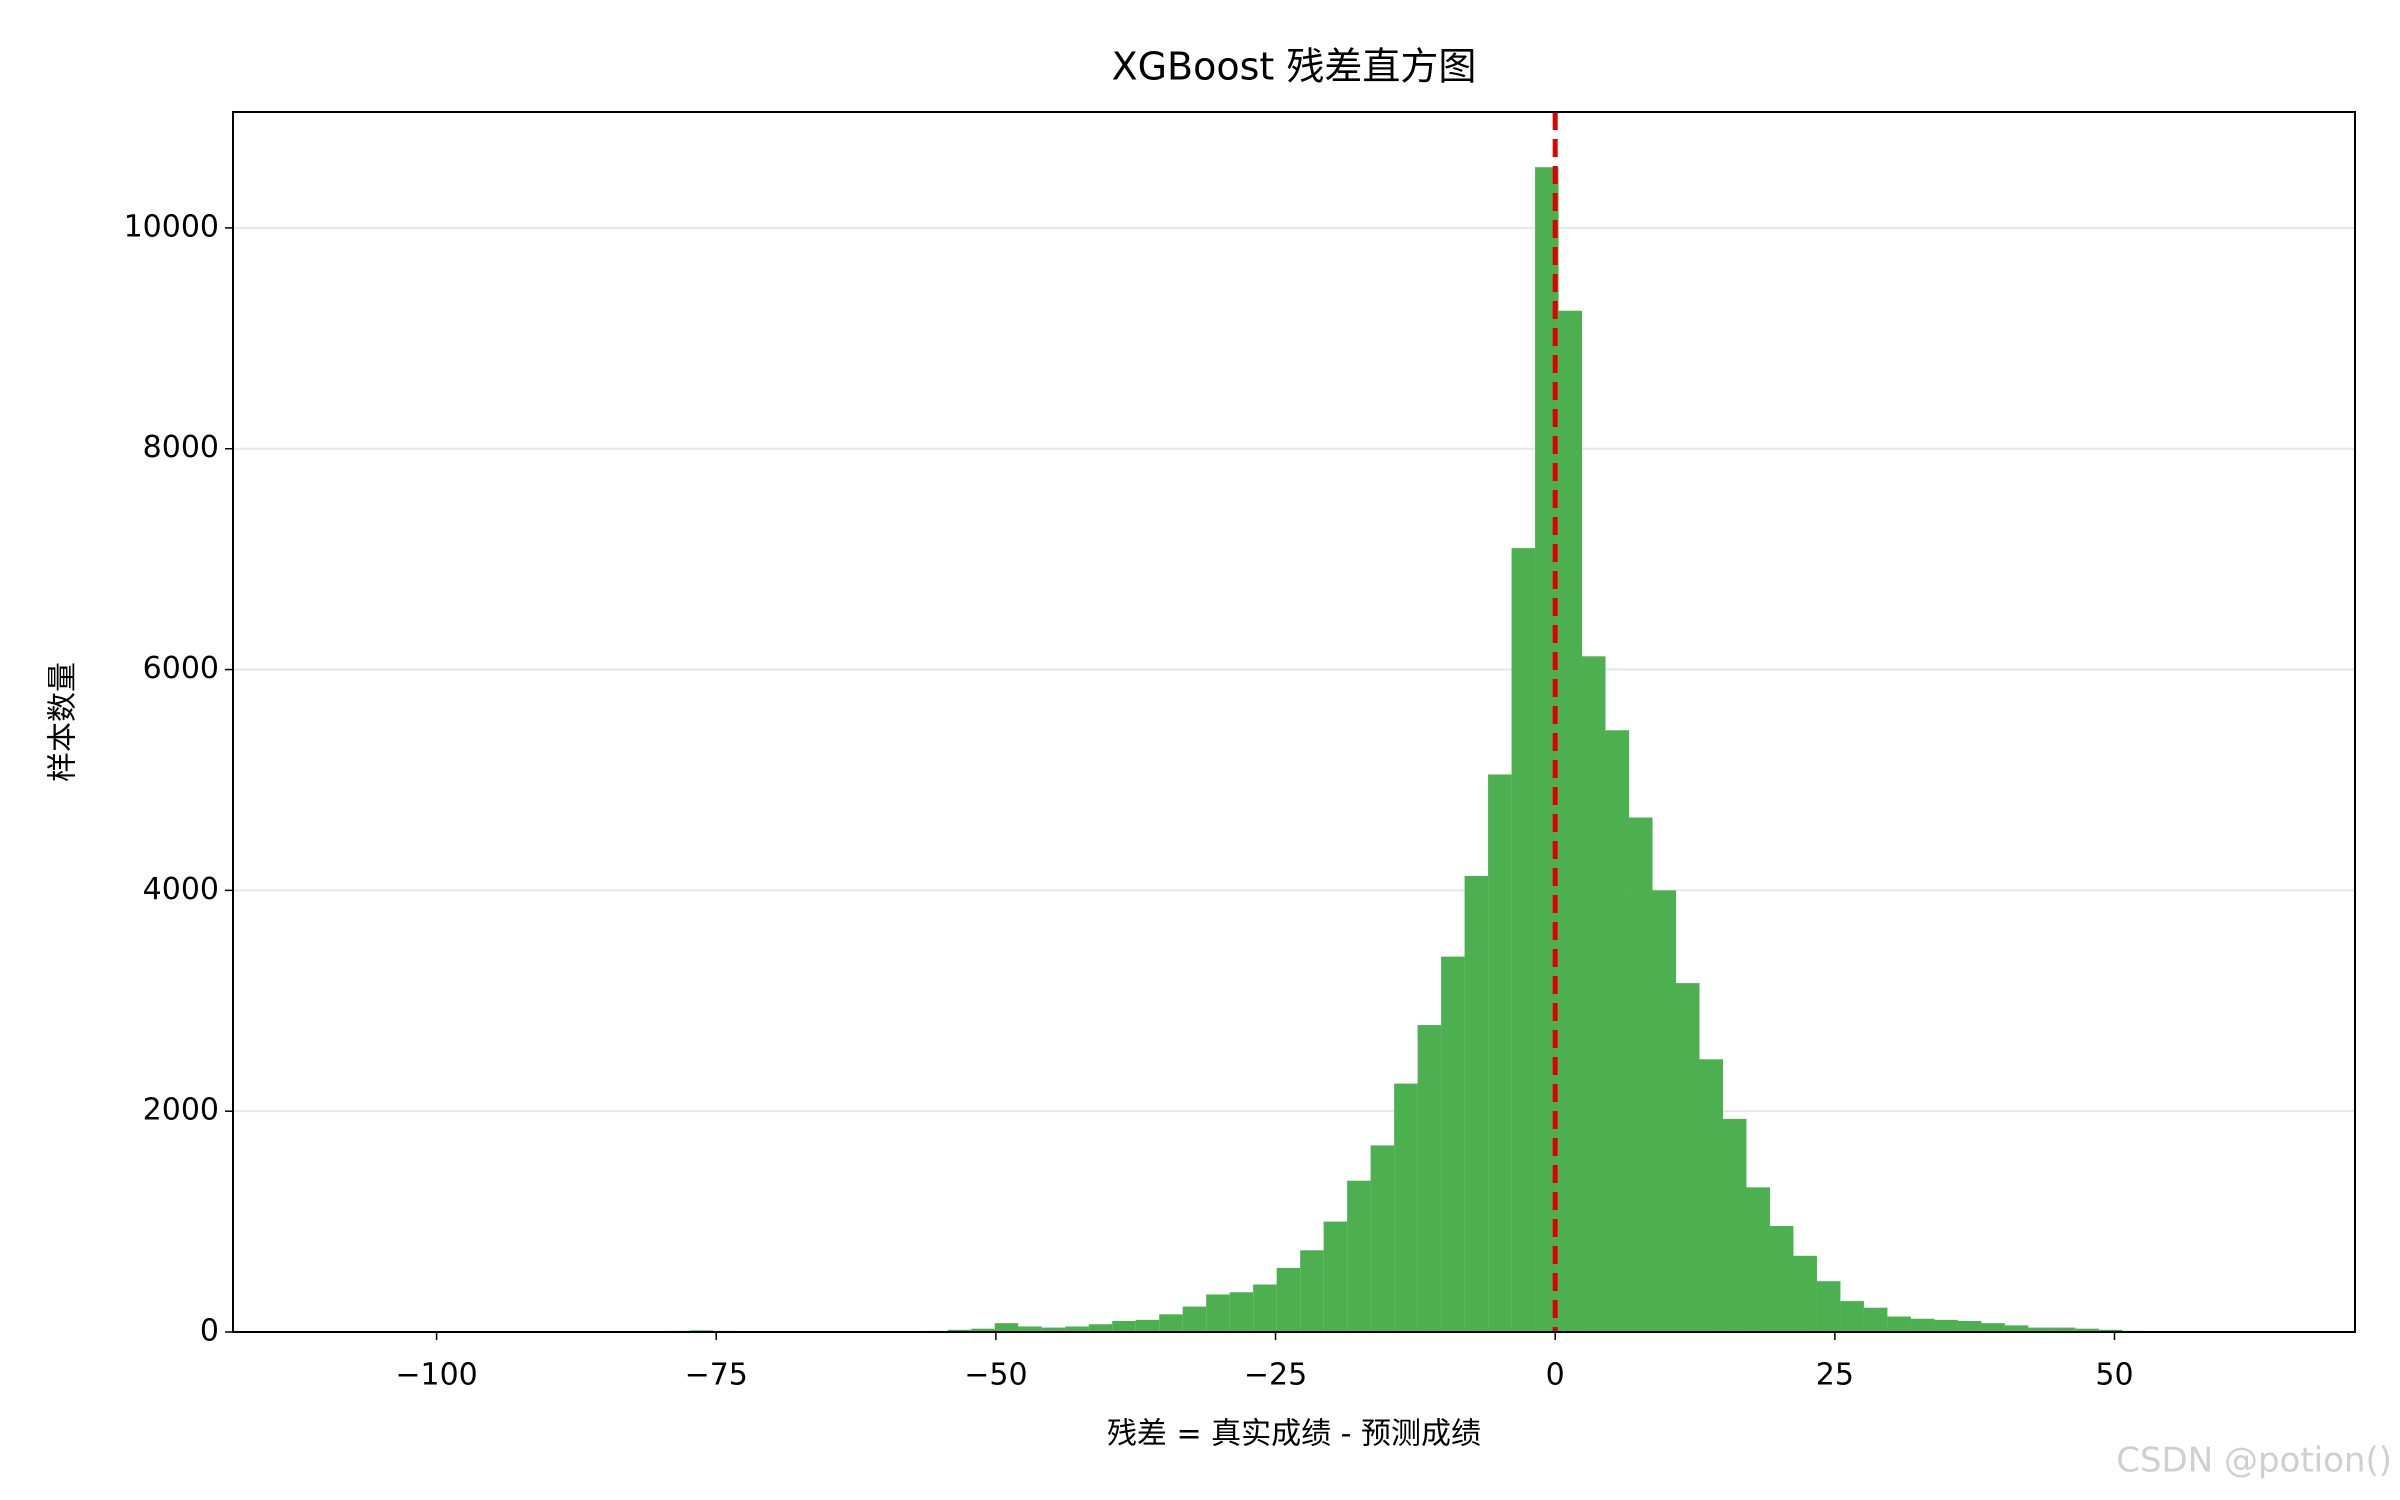 This screenshot has height=1500, width=2400. What do you see at coordinates (1294, 67) in the screenshot?
I see `chart-title: XGBoost 残差直方图` at bounding box center [1294, 67].